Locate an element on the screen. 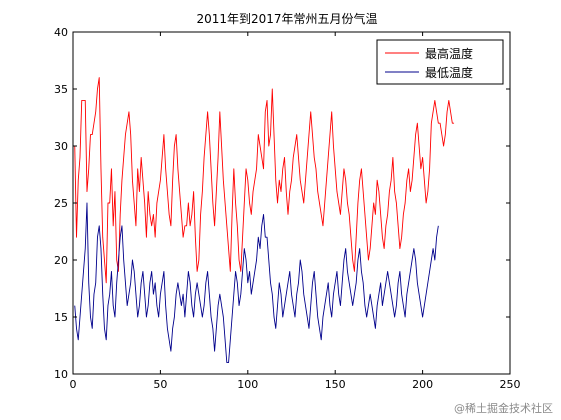  legend-label-2: 最低温度 is located at coordinates (449, 72).